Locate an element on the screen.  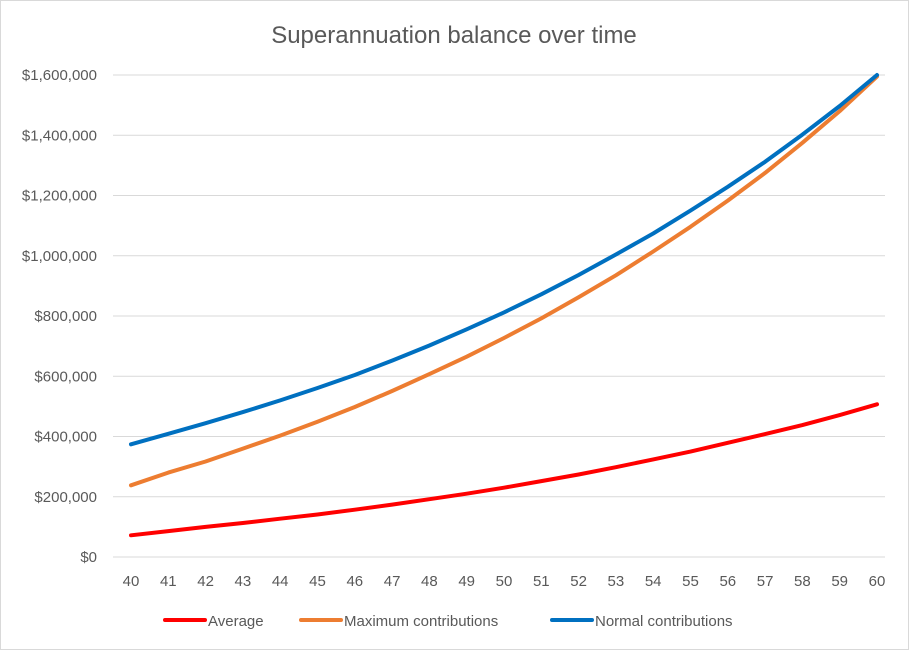
legend-label: Maximum contributions is located at coordinates (421, 621).